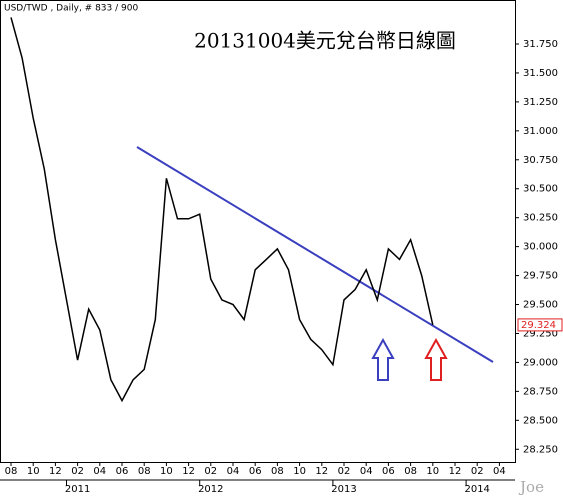 Image resolution: width=563 pixels, height=499 pixels. Describe the element at coordinates (540, 333) in the screenshot. I see `y-tick-label: 29.250` at that location.